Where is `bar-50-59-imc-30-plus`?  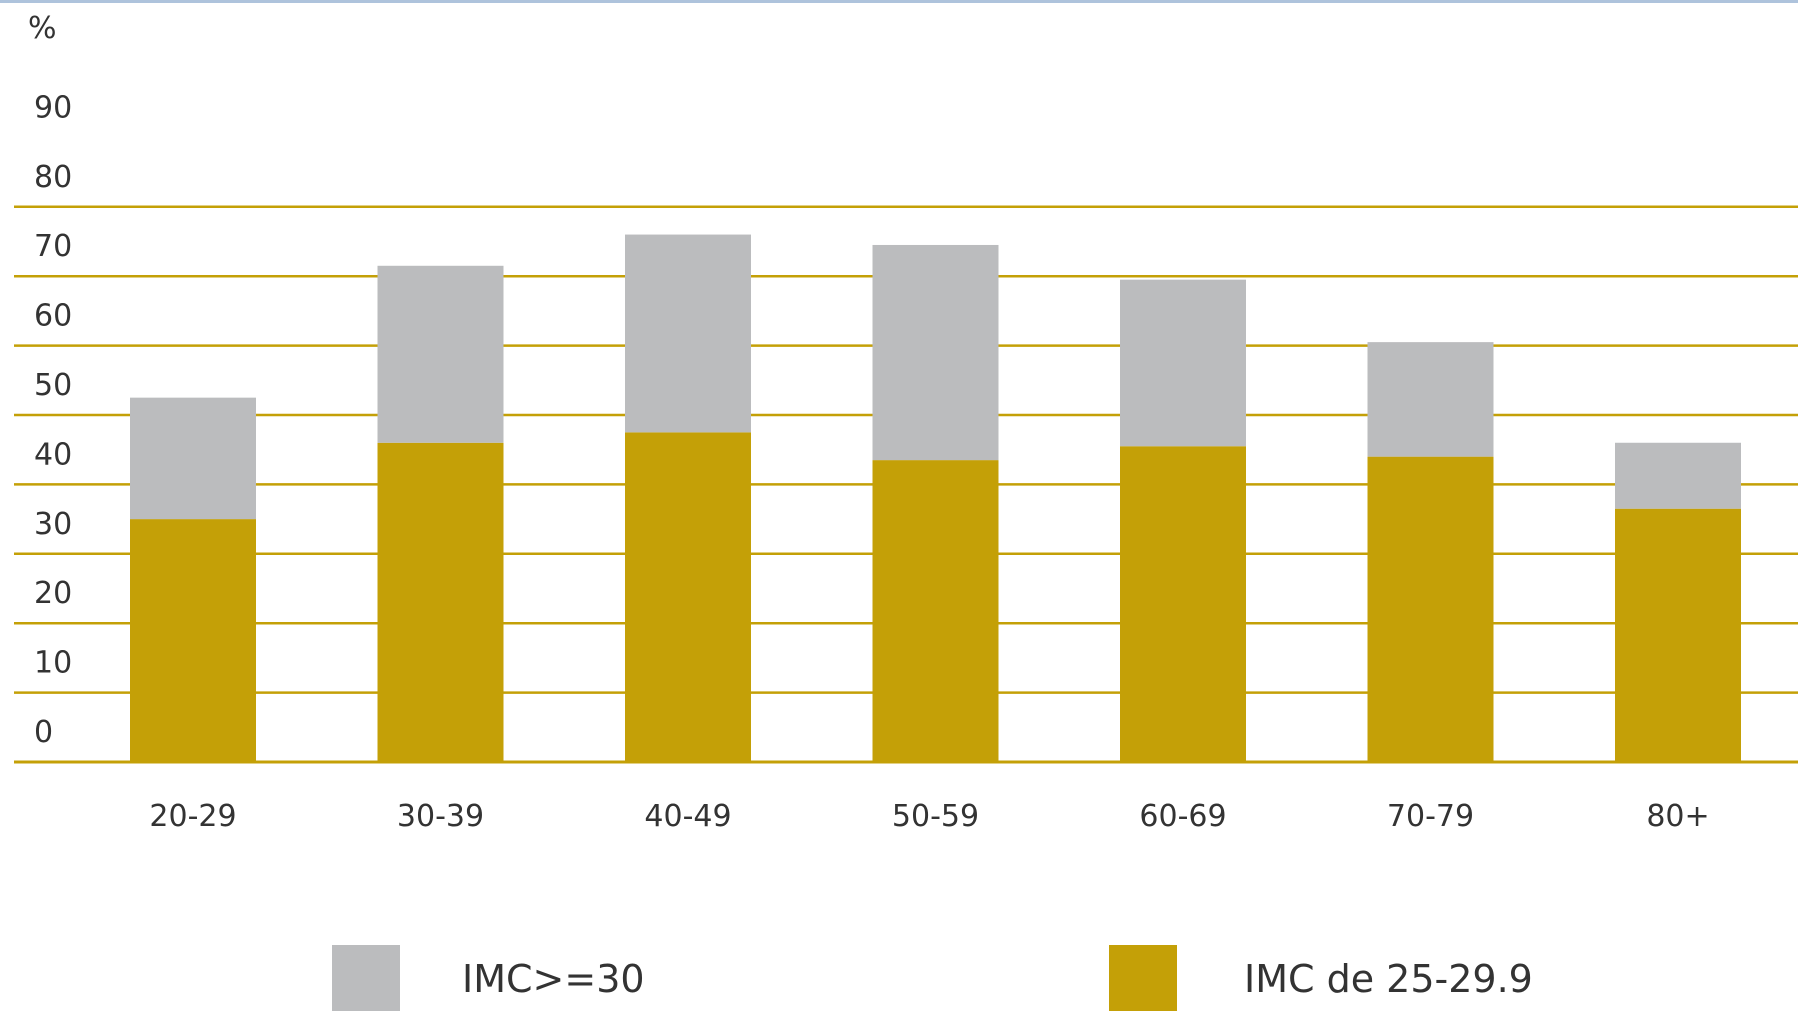 bar-50-59-imc-30-plus is located at coordinates (935, 352).